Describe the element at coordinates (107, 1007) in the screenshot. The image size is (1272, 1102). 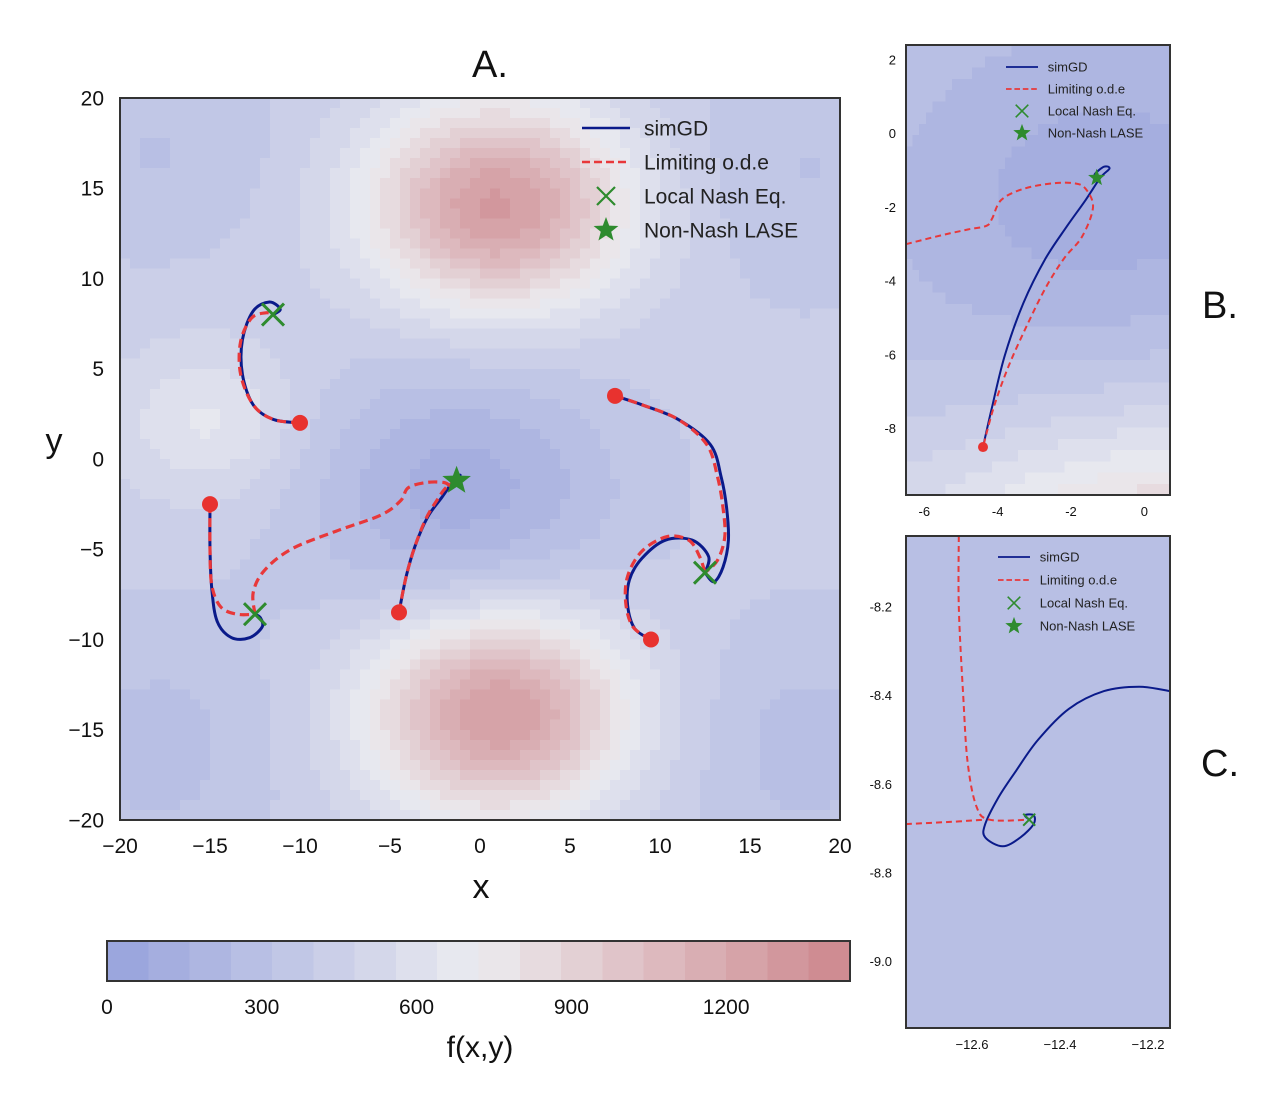
I see `colorbar-tick-label: 0` at that location.